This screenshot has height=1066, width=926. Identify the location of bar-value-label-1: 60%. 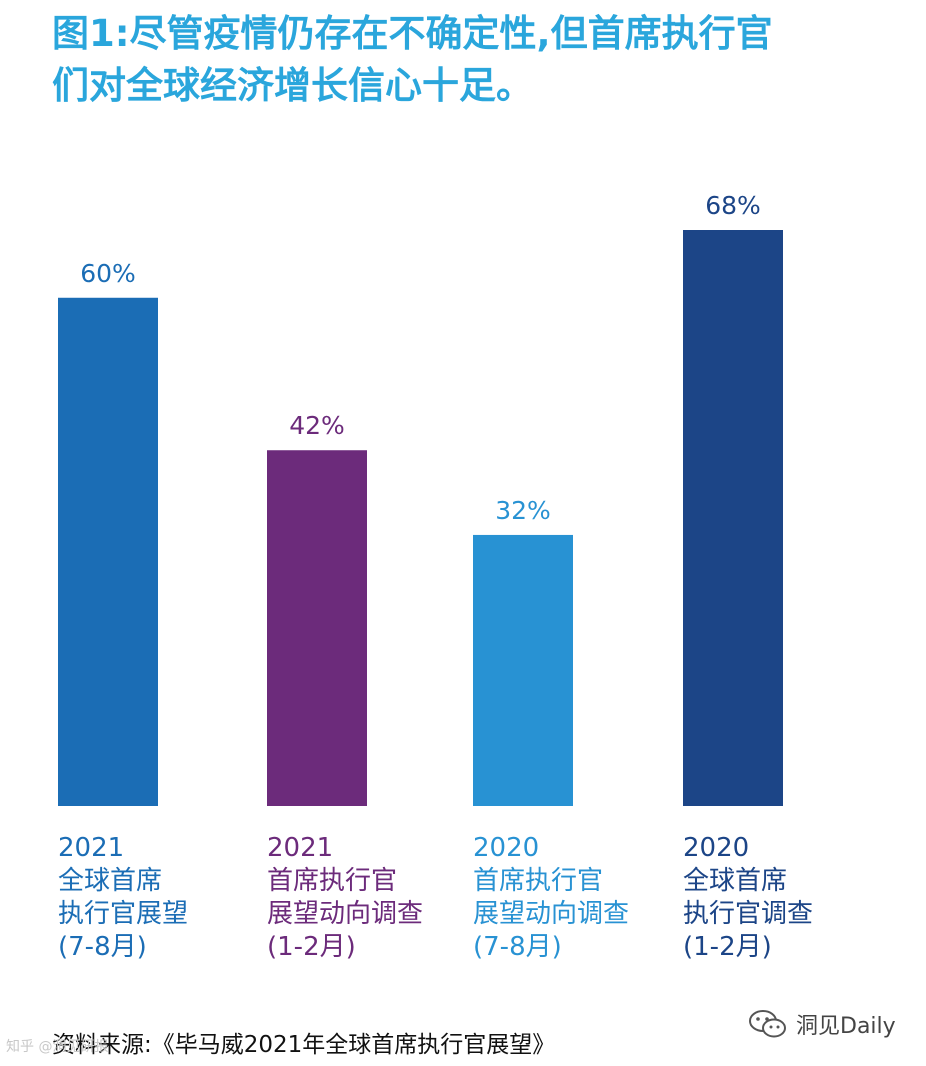
(108, 273).